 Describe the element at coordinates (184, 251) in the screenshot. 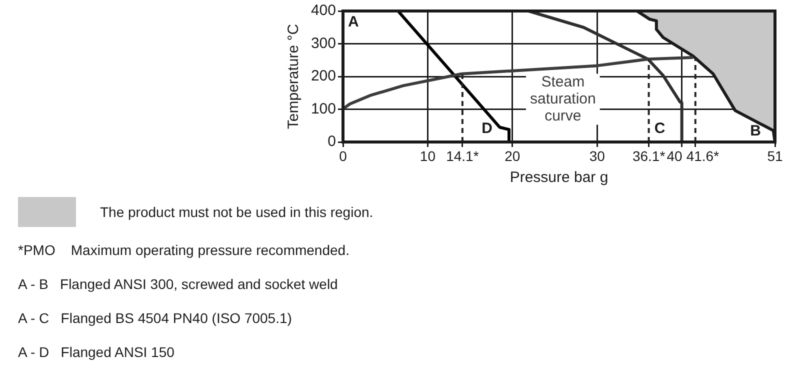

I see `text: *PMO Maximum operating pressure recommended.` at that location.